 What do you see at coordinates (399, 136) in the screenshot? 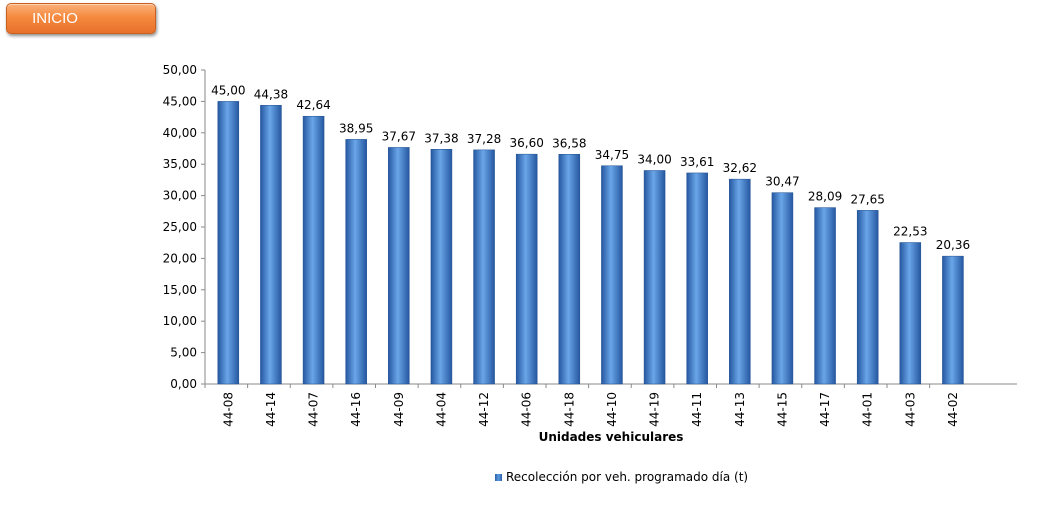
I see `data-label: 37,67` at bounding box center [399, 136].